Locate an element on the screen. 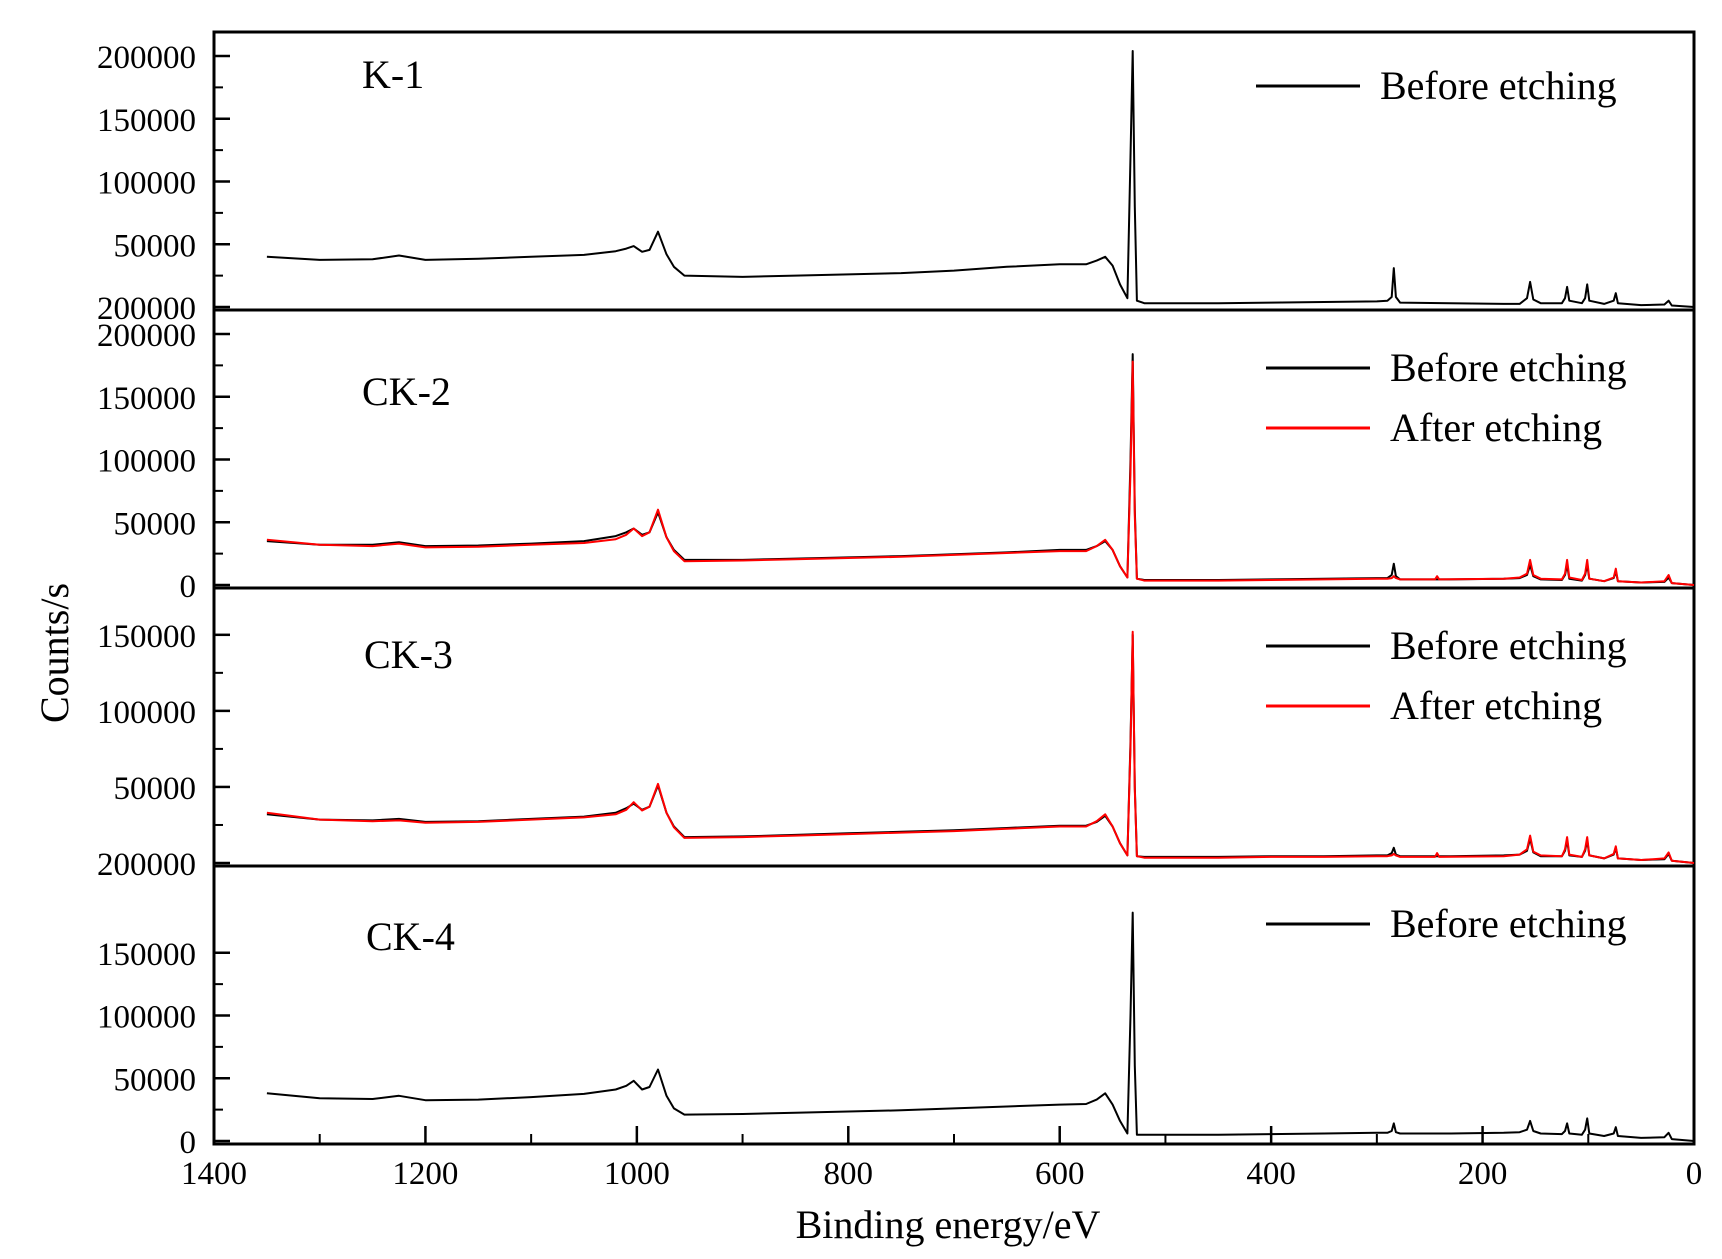 The width and height of the screenshot is (1722, 1259). x-tick-label: 0 is located at coordinates (1694, 1174).